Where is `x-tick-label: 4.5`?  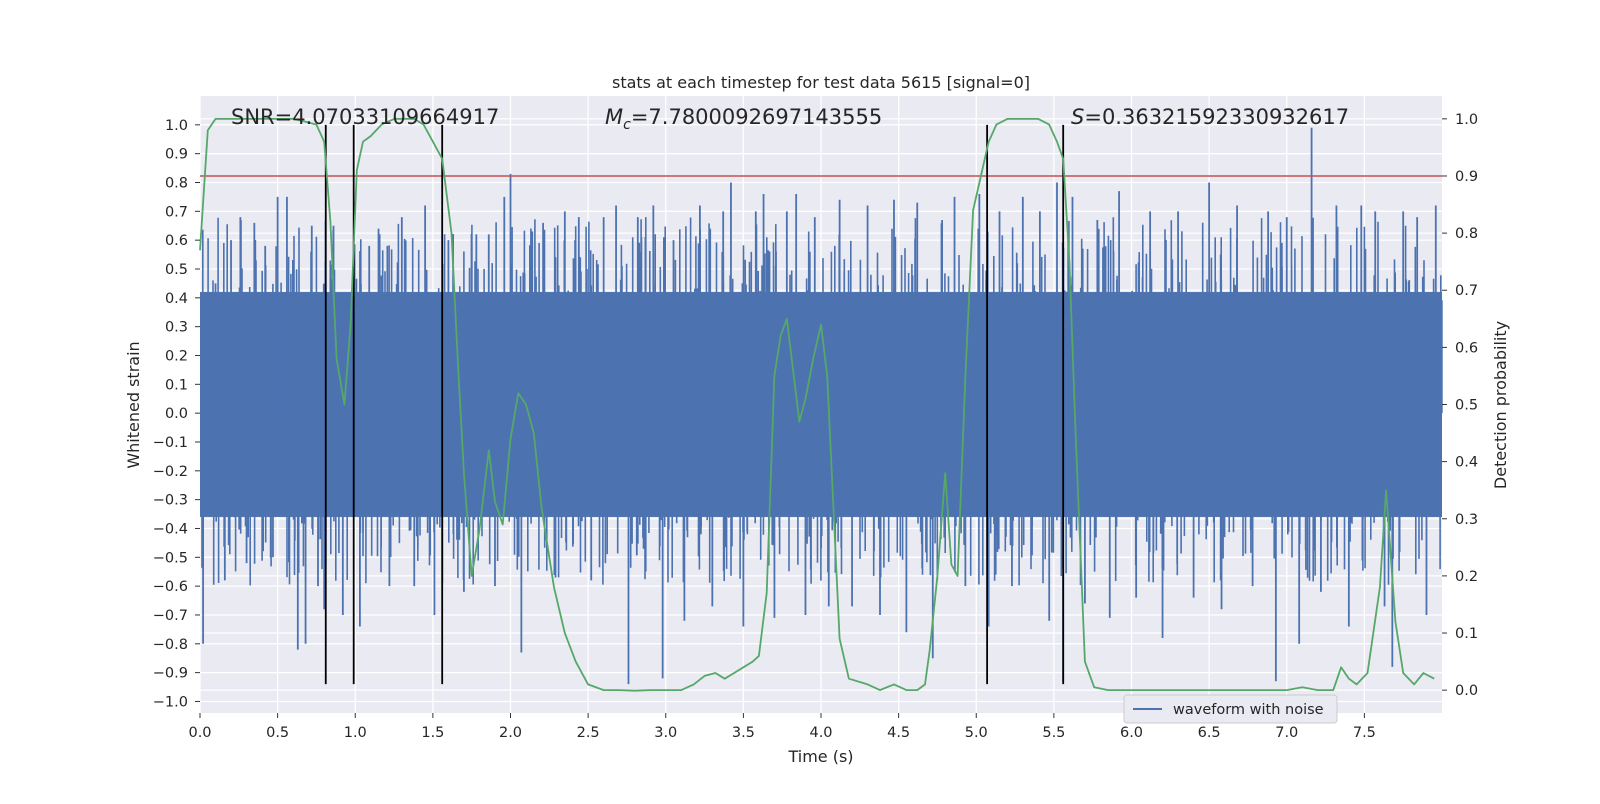
x-tick-label: 4.5 is located at coordinates (898, 733).